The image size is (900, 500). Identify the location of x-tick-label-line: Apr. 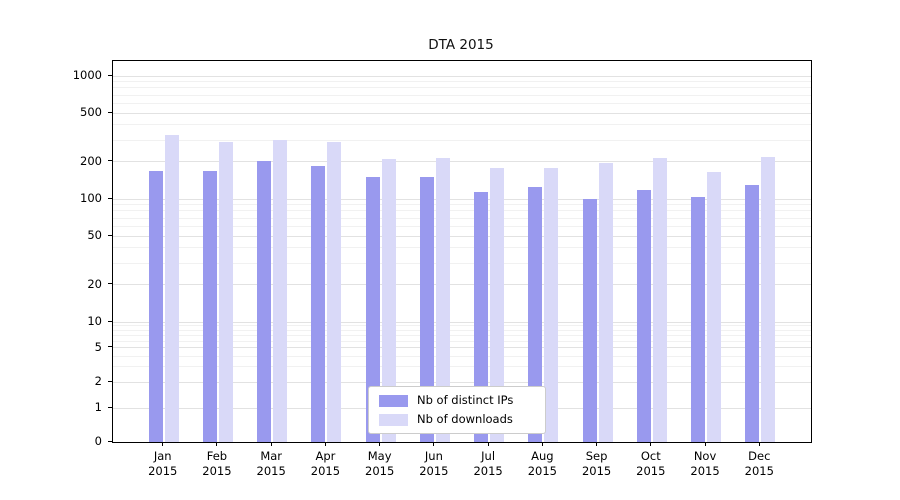
(325, 456).